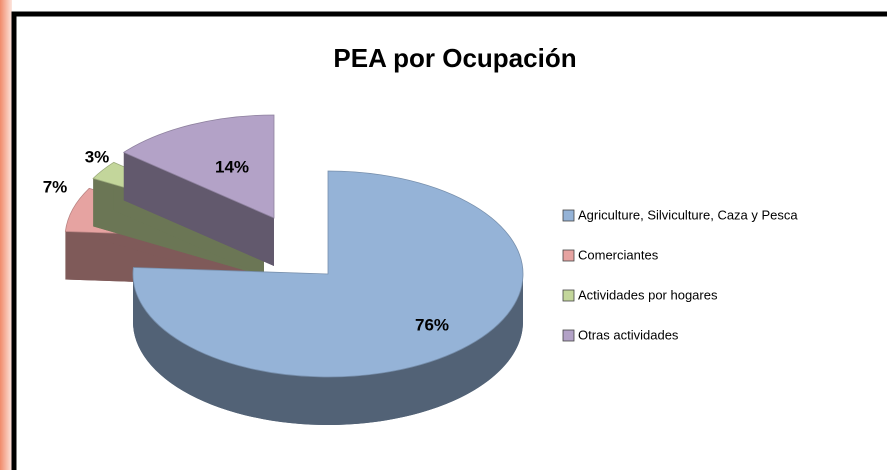 The height and width of the screenshot is (470, 887). I want to click on legend-label: Comerciantes, so click(618, 254).